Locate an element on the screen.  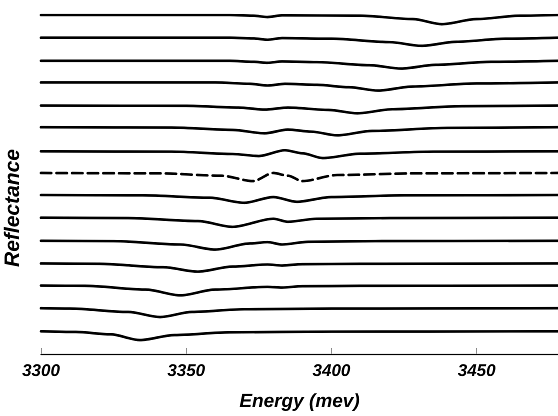
x-tick-label: 3300 is located at coordinates (41, 370).